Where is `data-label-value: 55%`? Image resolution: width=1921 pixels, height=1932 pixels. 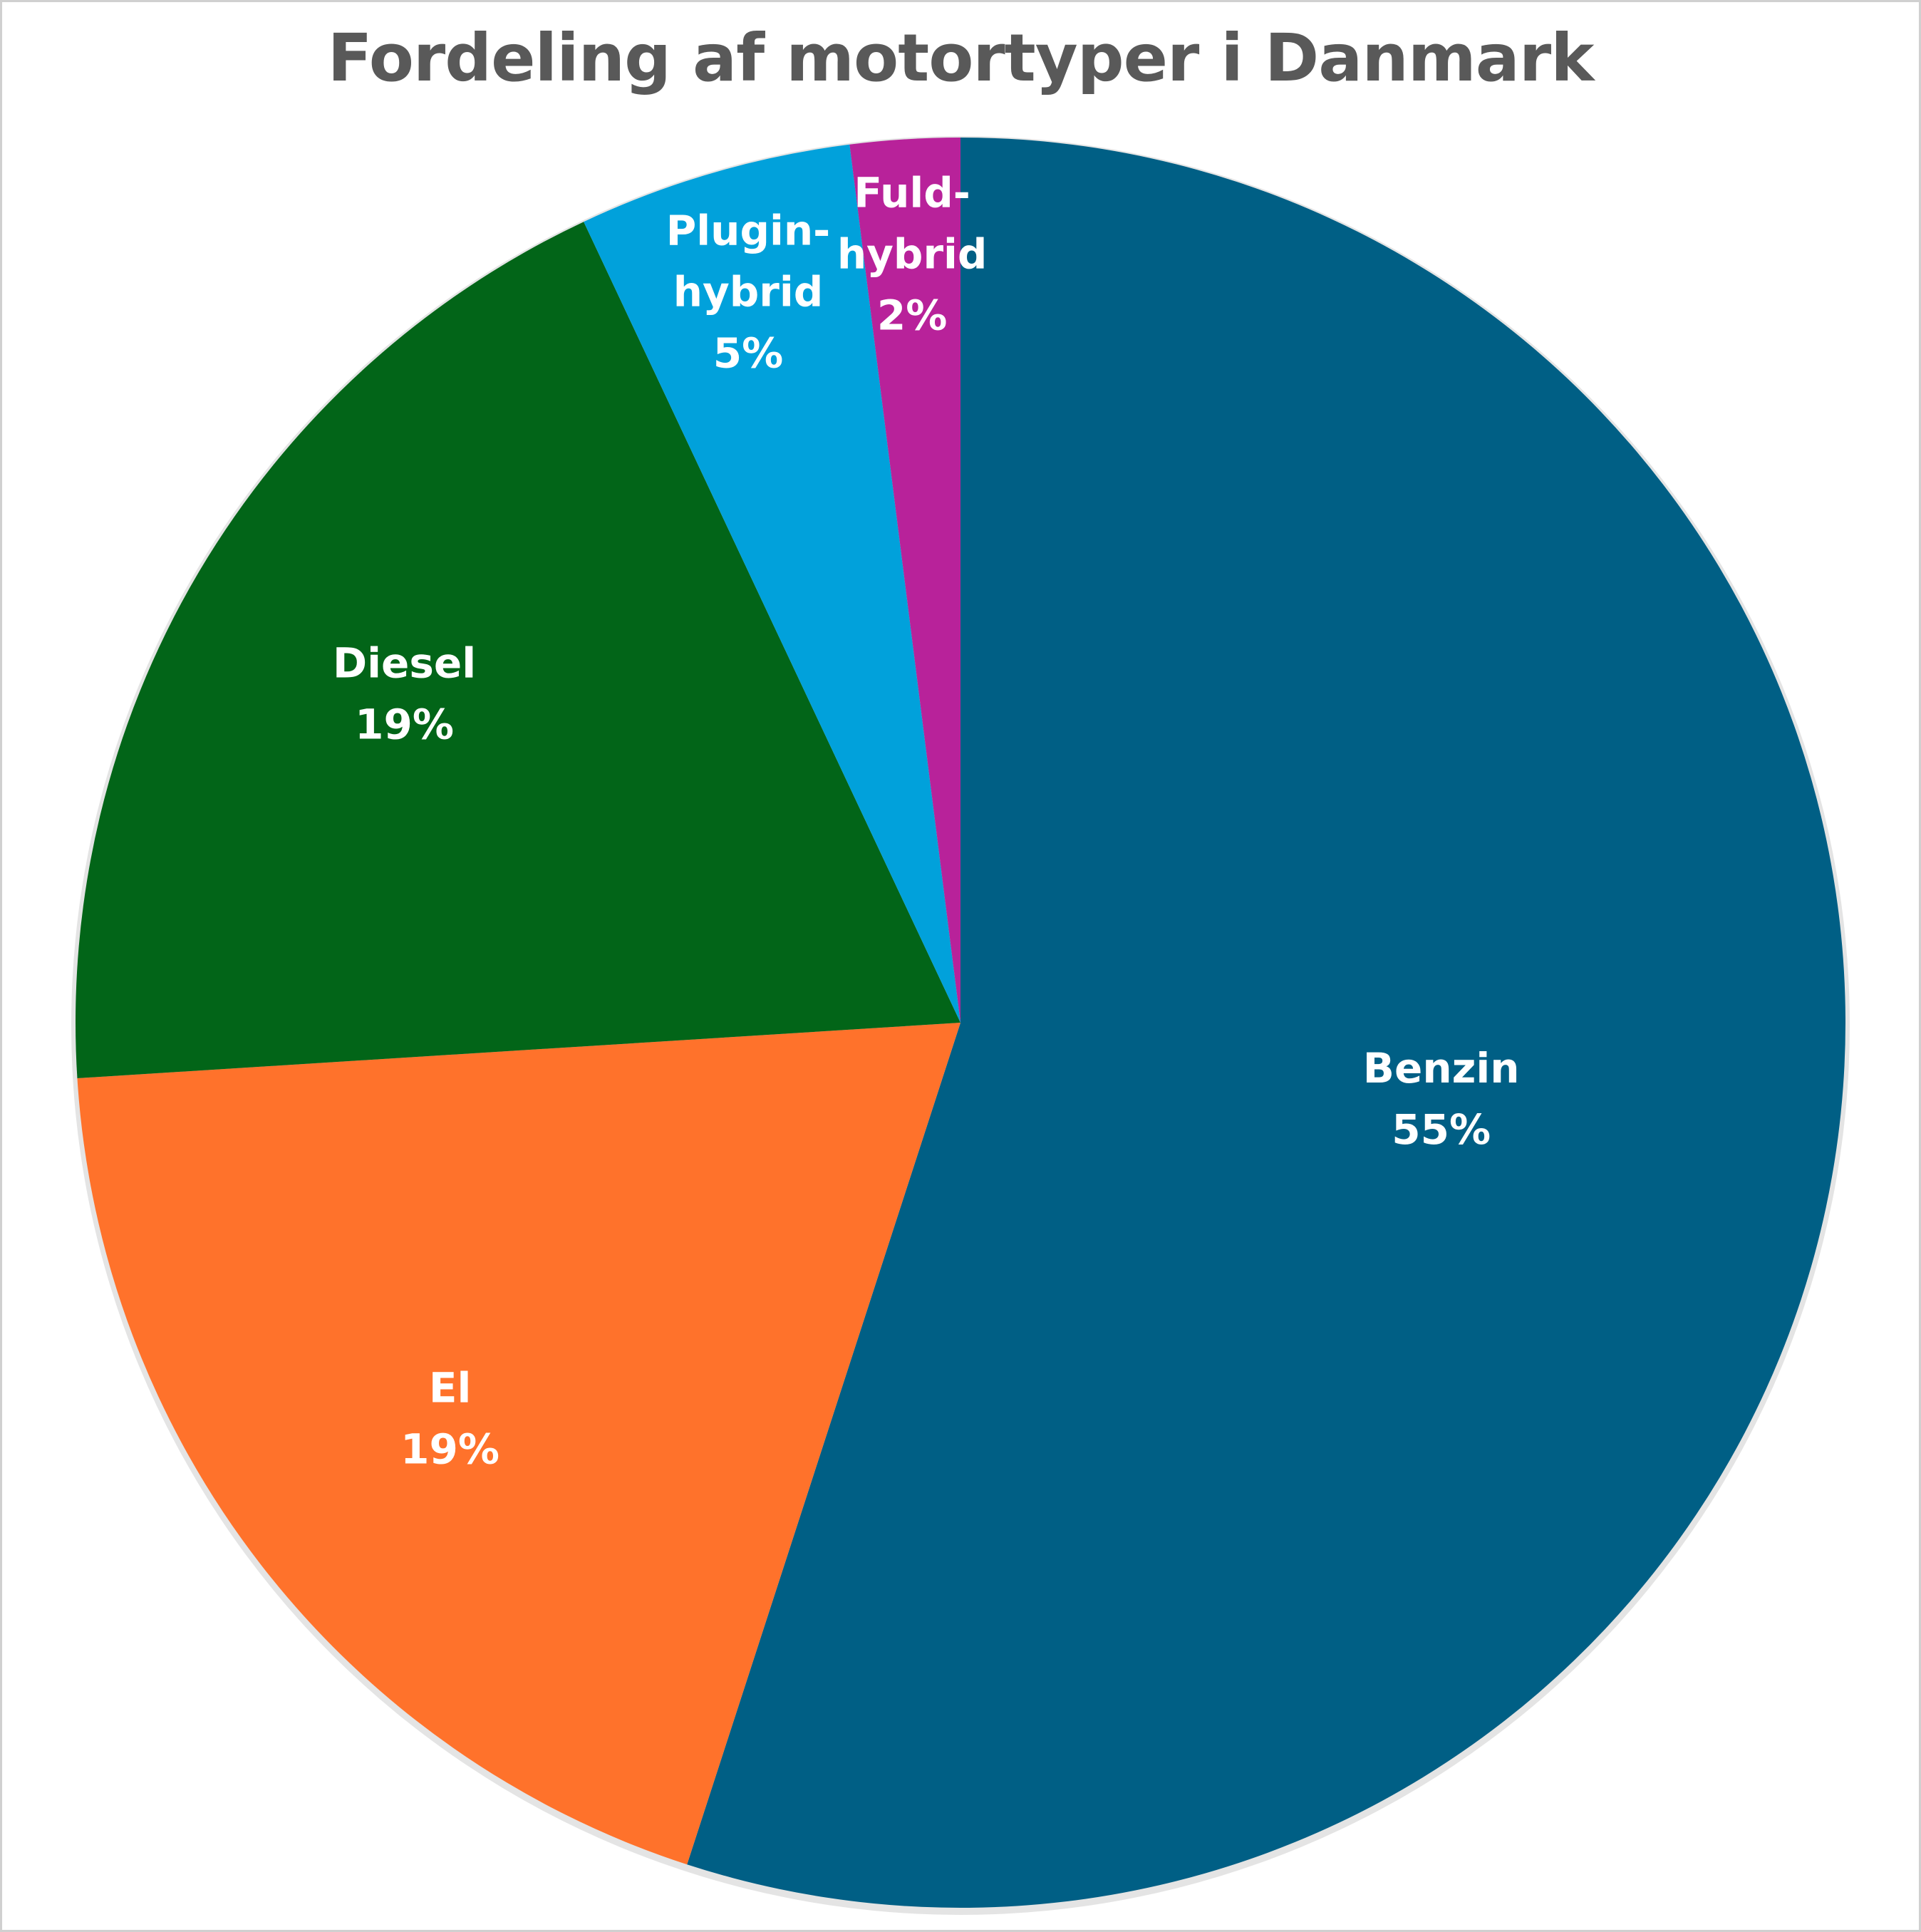 data-label-value: 55% is located at coordinates (1441, 1129).